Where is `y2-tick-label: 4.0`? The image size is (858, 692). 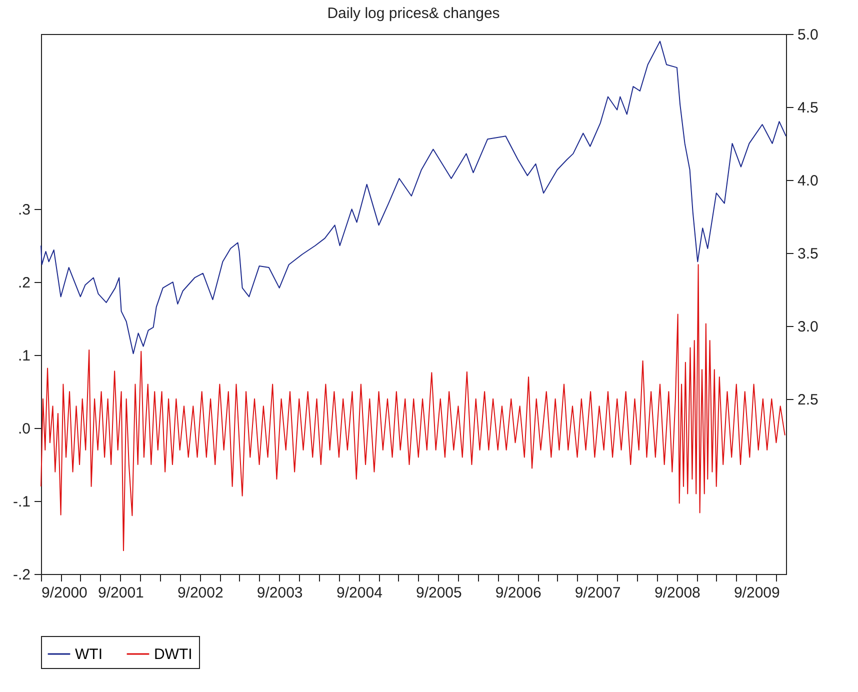
y2-tick-label: 4.0 is located at coordinates (808, 181).